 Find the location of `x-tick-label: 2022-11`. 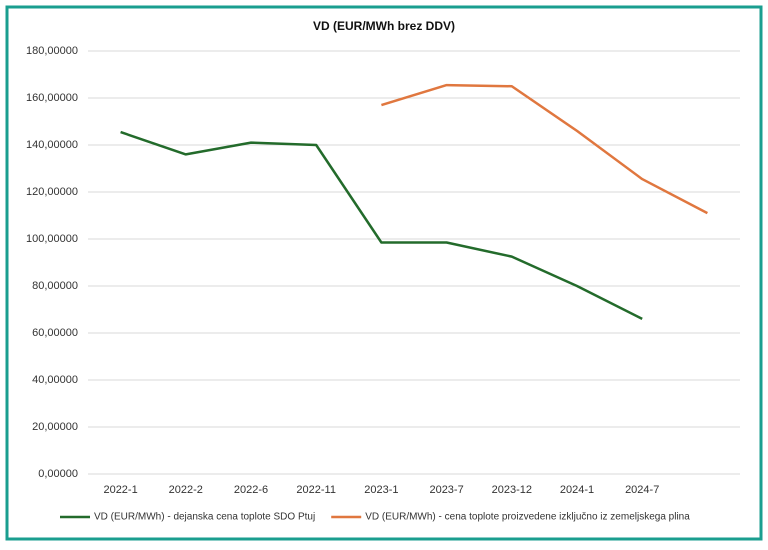

x-tick-label: 2022-11 is located at coordinates (316, 490).